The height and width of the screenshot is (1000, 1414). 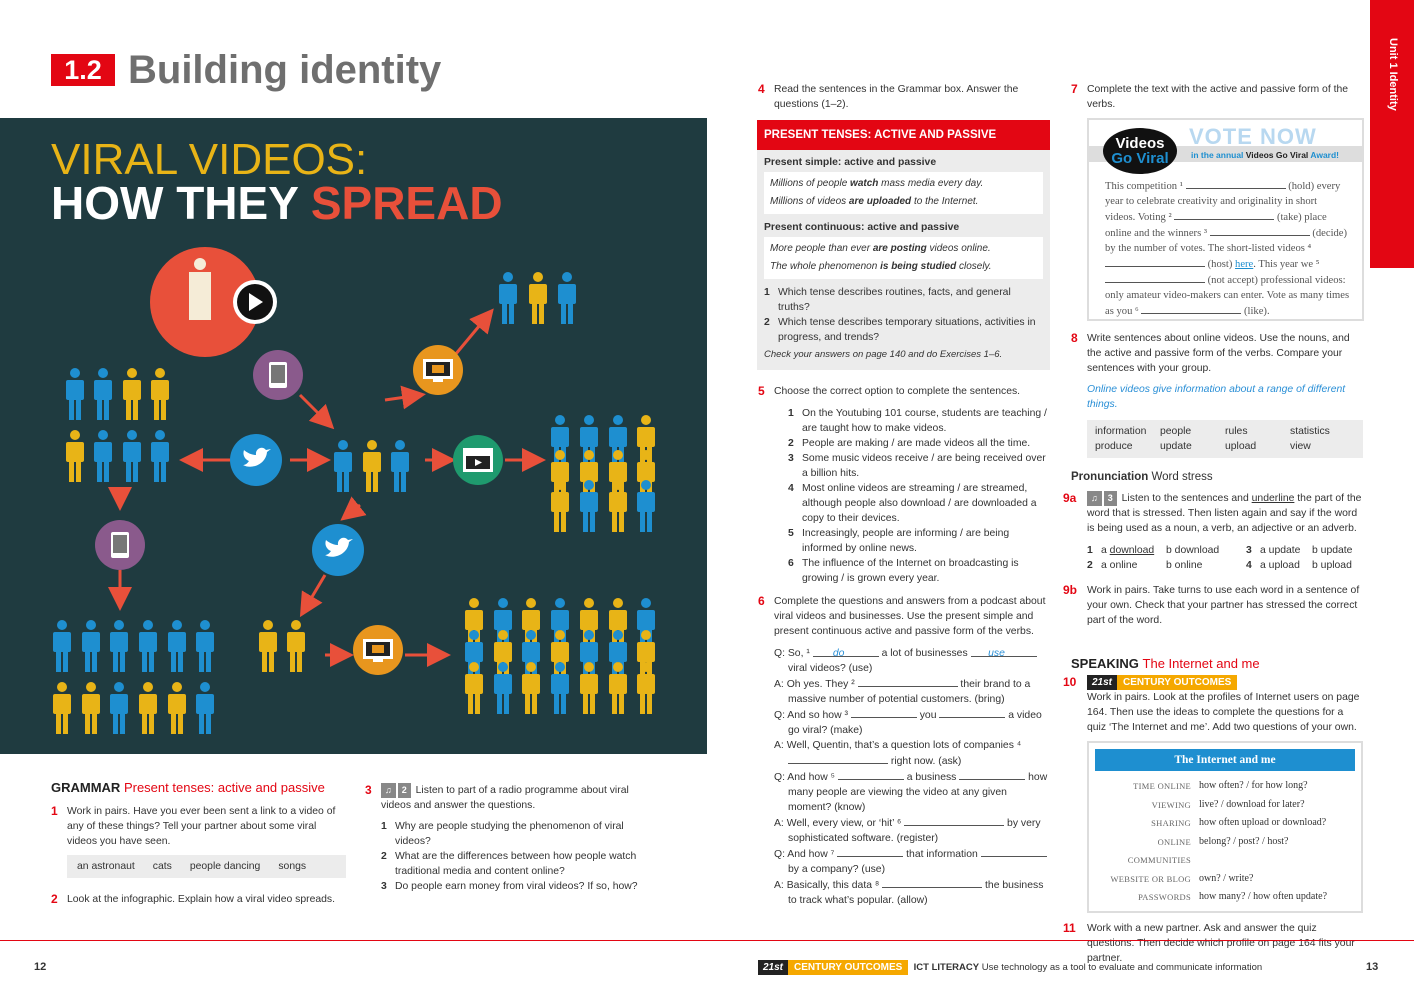 I want to click on speaking-sub: The Internet and me, so click(x=1201, y=663).